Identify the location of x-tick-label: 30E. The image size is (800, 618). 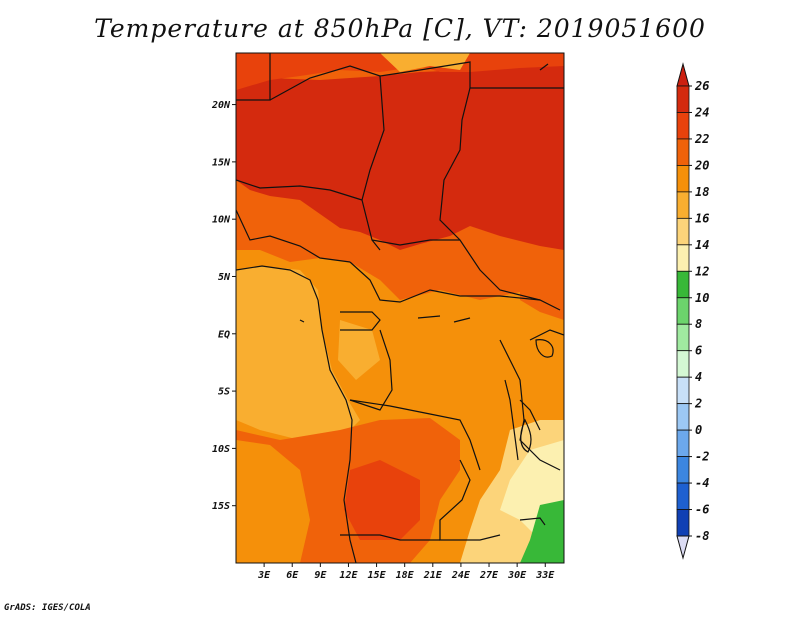
(517, 575).